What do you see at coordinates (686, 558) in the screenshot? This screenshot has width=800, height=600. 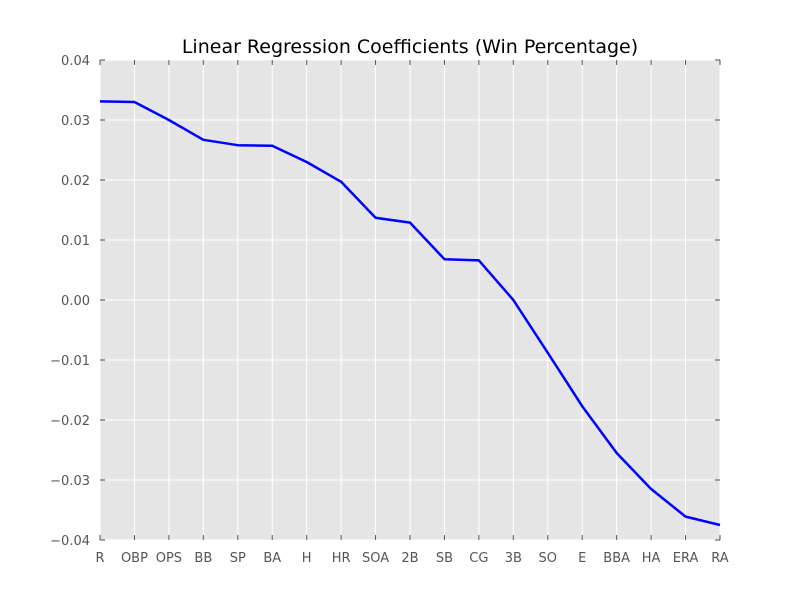 I see `x-tick-label: ERA` at bounding box center [686, 558].